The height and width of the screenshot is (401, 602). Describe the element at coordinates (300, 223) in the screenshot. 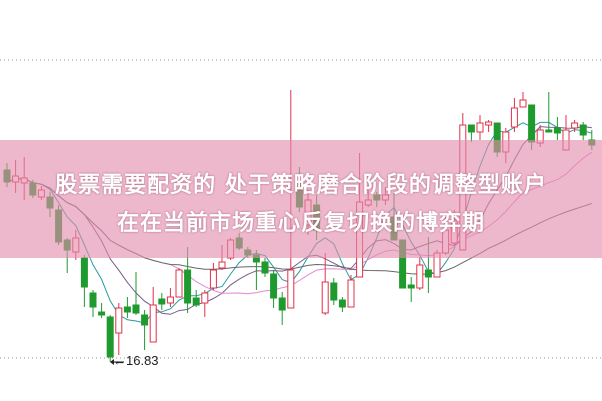

I see `title-line-2: 在在当前市场重心反复切换的博弈期` at that location.